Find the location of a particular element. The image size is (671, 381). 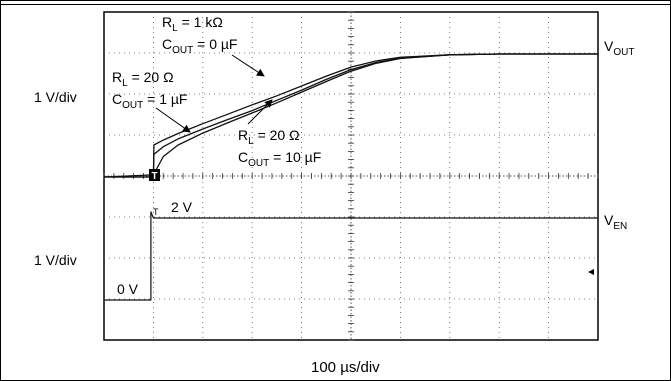

trigger-marker-label: T is located at coordinates (154, 176).